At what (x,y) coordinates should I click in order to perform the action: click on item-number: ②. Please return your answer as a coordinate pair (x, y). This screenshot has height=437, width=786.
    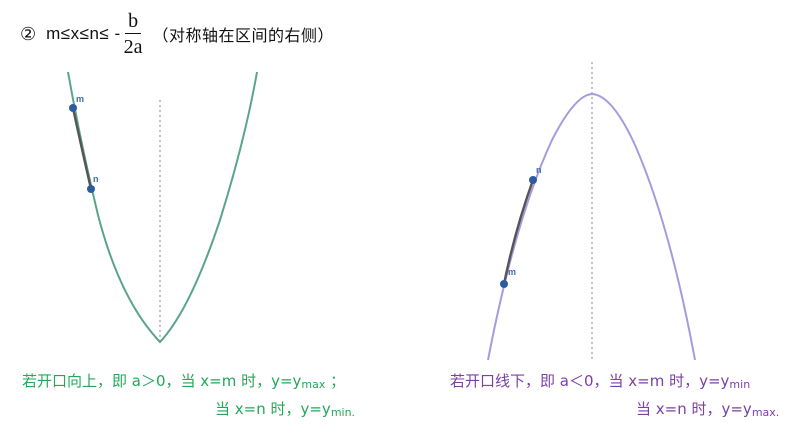
    Looking at the image, I should click on (28, 34).